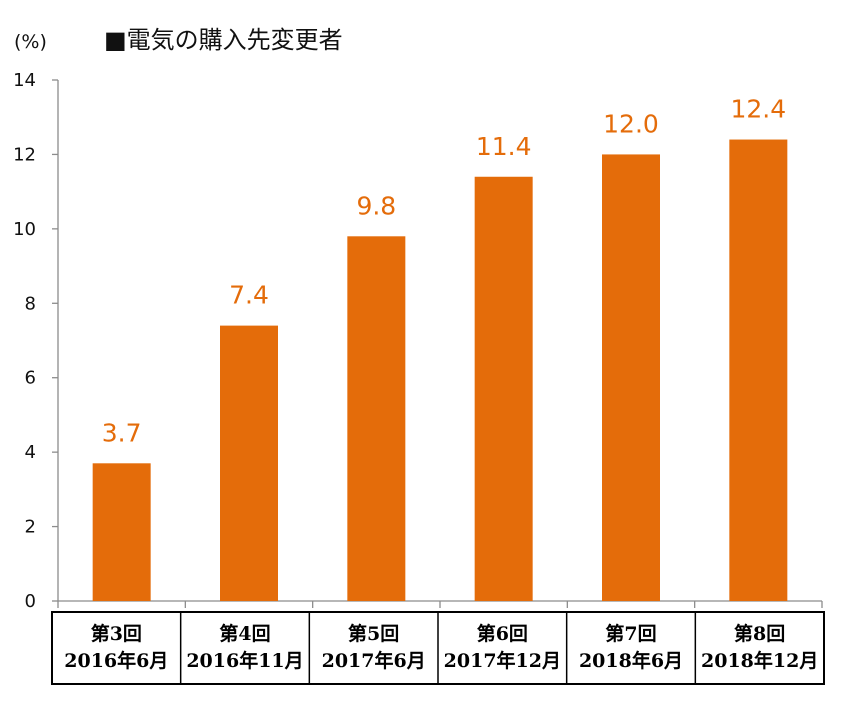 The image size is (850, 710). I want to click on category-label-date: 2018年6月, so click(631, 660).